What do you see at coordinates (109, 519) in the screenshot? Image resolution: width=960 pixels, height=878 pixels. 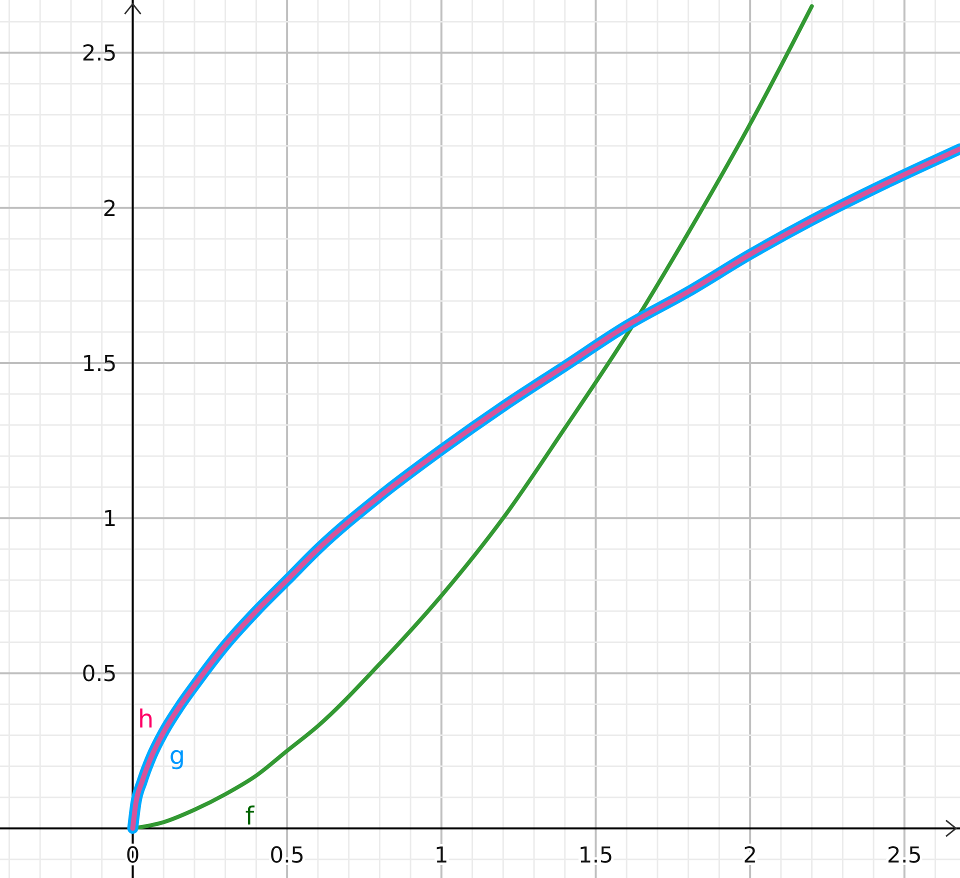 I see `y-tick-label: 1` at bounding box center [109, 519].